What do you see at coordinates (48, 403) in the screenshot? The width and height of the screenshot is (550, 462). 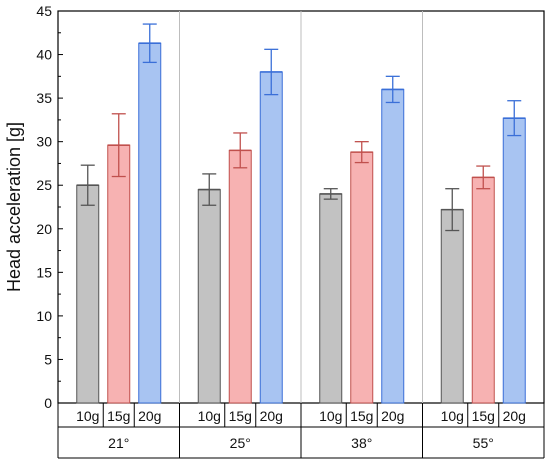 I see `y-tick-label: 0` at bounding box center [48, 403].